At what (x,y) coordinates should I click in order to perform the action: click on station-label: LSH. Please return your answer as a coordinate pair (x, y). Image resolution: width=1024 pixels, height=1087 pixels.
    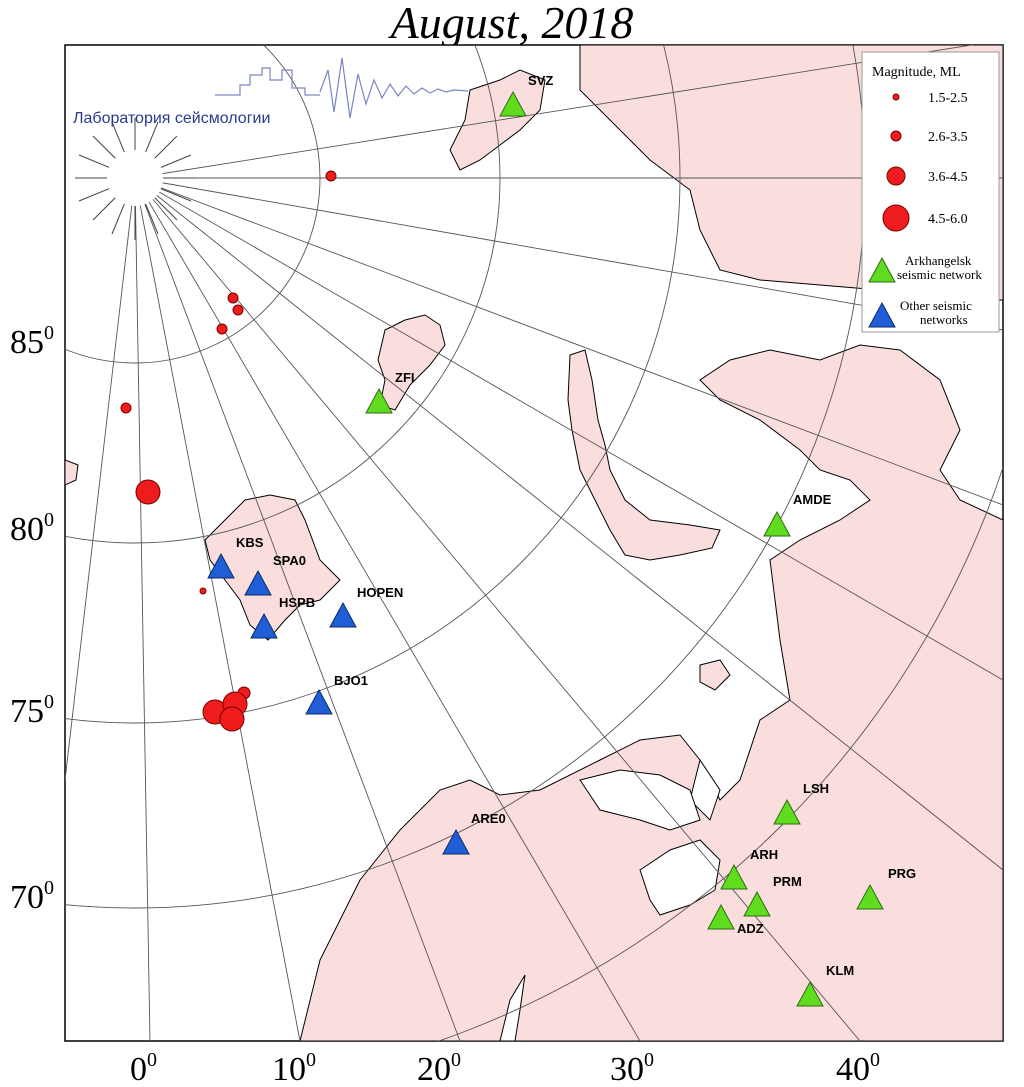
    Looking at the image, I should click on (816, 788).